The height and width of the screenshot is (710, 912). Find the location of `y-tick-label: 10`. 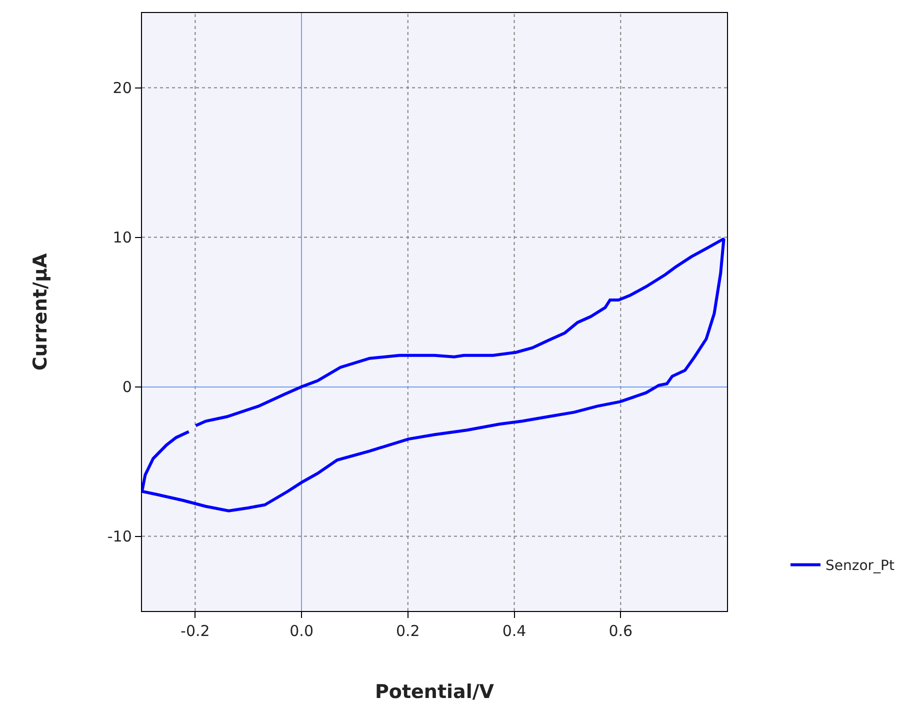

y-tick-label: 10 is located at coordinates (122, 237).